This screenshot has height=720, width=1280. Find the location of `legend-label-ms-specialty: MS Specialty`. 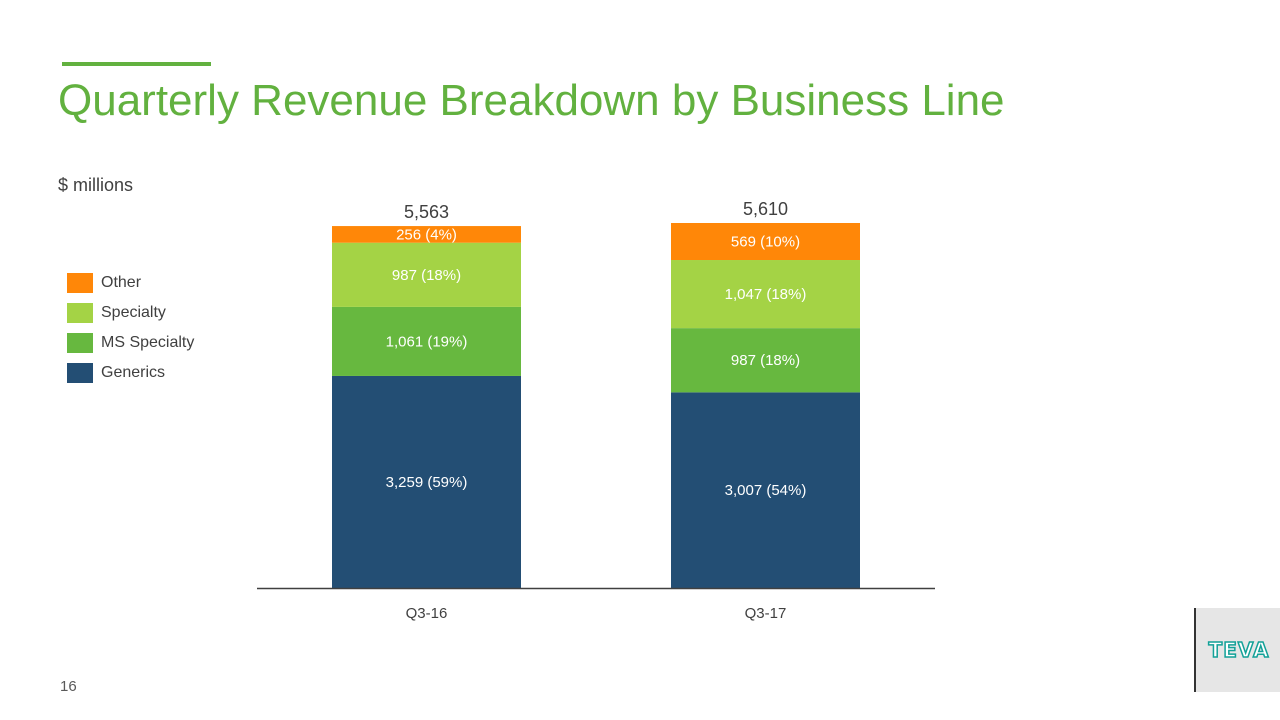

legend-label-ms-specialty: MS Specialty is located at coordinates (148, 342).